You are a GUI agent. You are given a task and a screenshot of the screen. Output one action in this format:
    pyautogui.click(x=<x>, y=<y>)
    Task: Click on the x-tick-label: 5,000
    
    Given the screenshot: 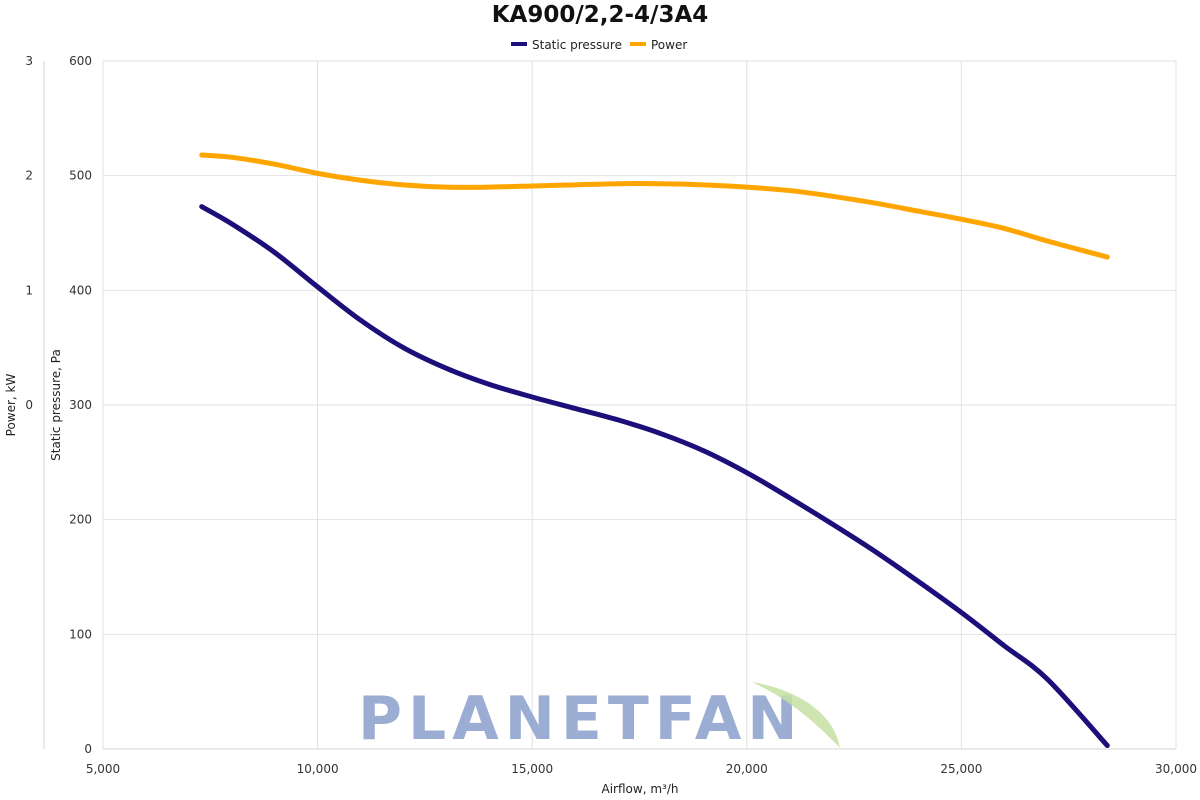 What is the action you would take?
    pyautogui.click(x=103, y=769)
    